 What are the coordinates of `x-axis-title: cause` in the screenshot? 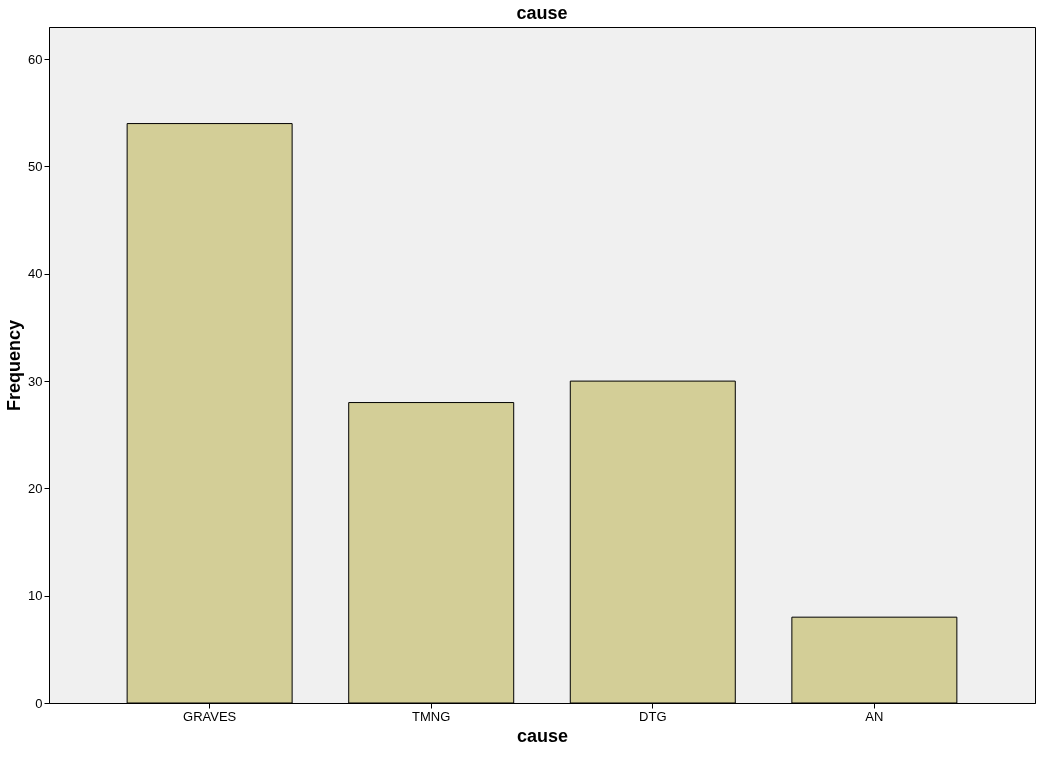 It's located at (542, 735).